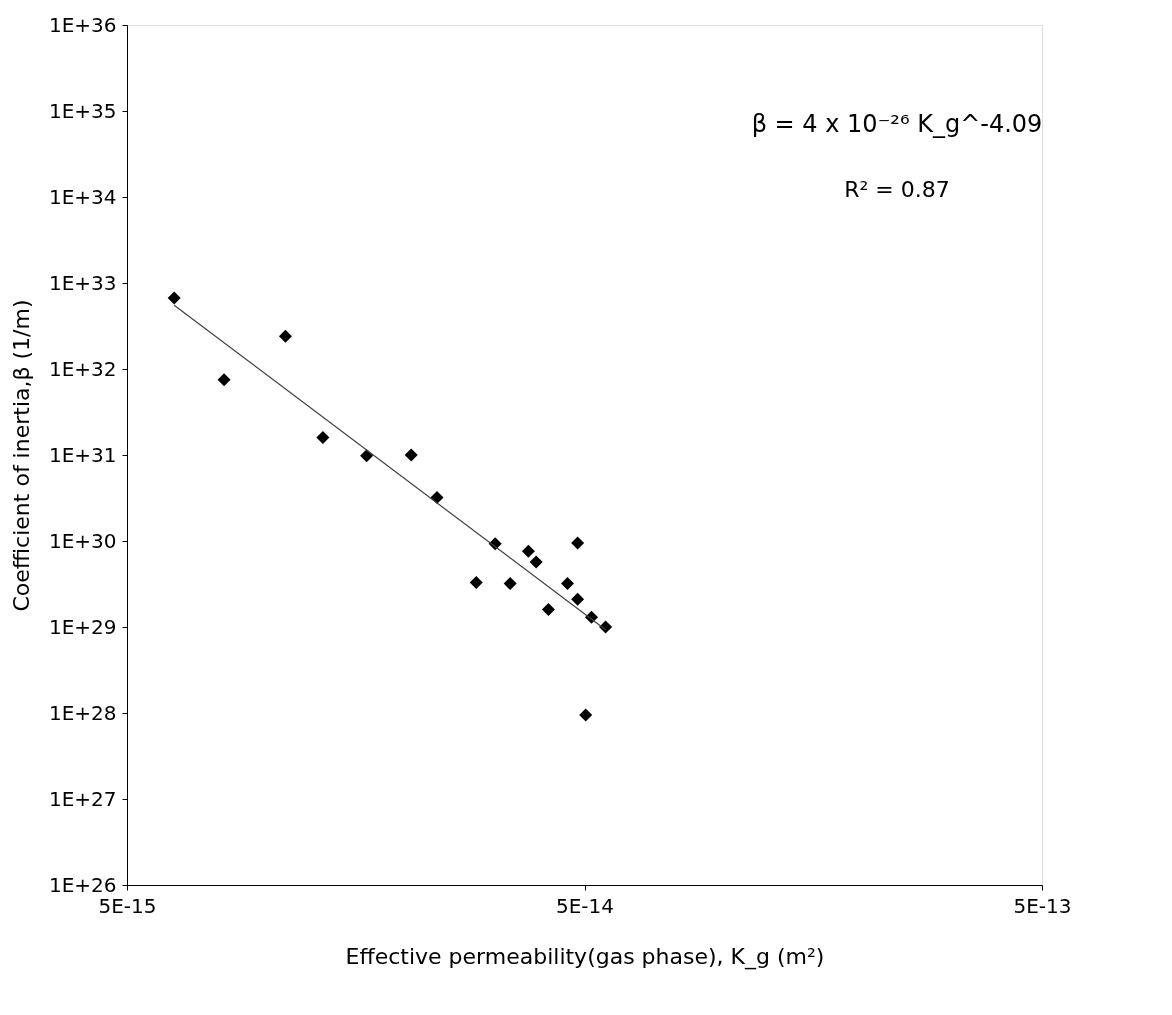 Image resolution: width=1172 pixels, height=1015 pixels. What do you see at coordinates (585, 905) in the screenshot?
I see `x-tick-label: 5E-14` at bounding box center [585, 905].